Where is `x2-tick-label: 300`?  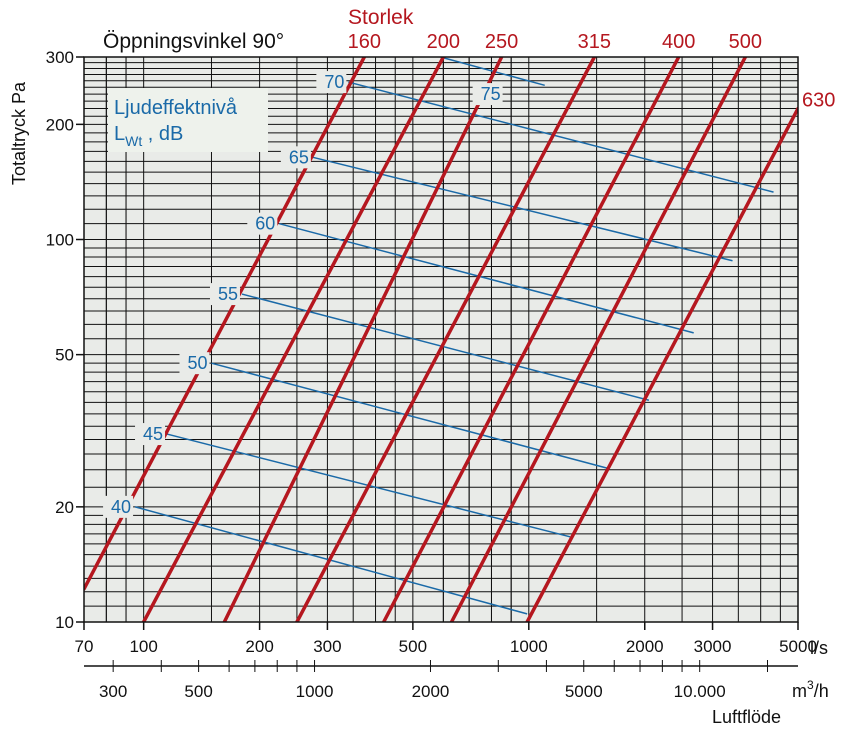 x2-tick-label: 300 is located at coordinates (113, 691).